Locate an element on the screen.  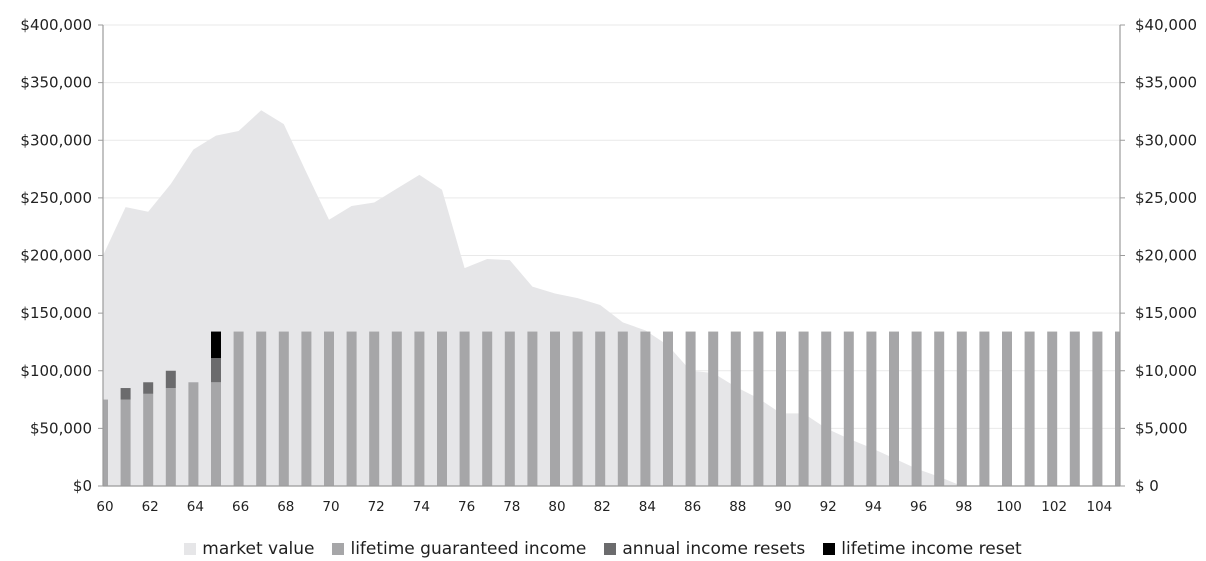
legend-swatch-annual-income-resets is located at coordinates (610, 549).